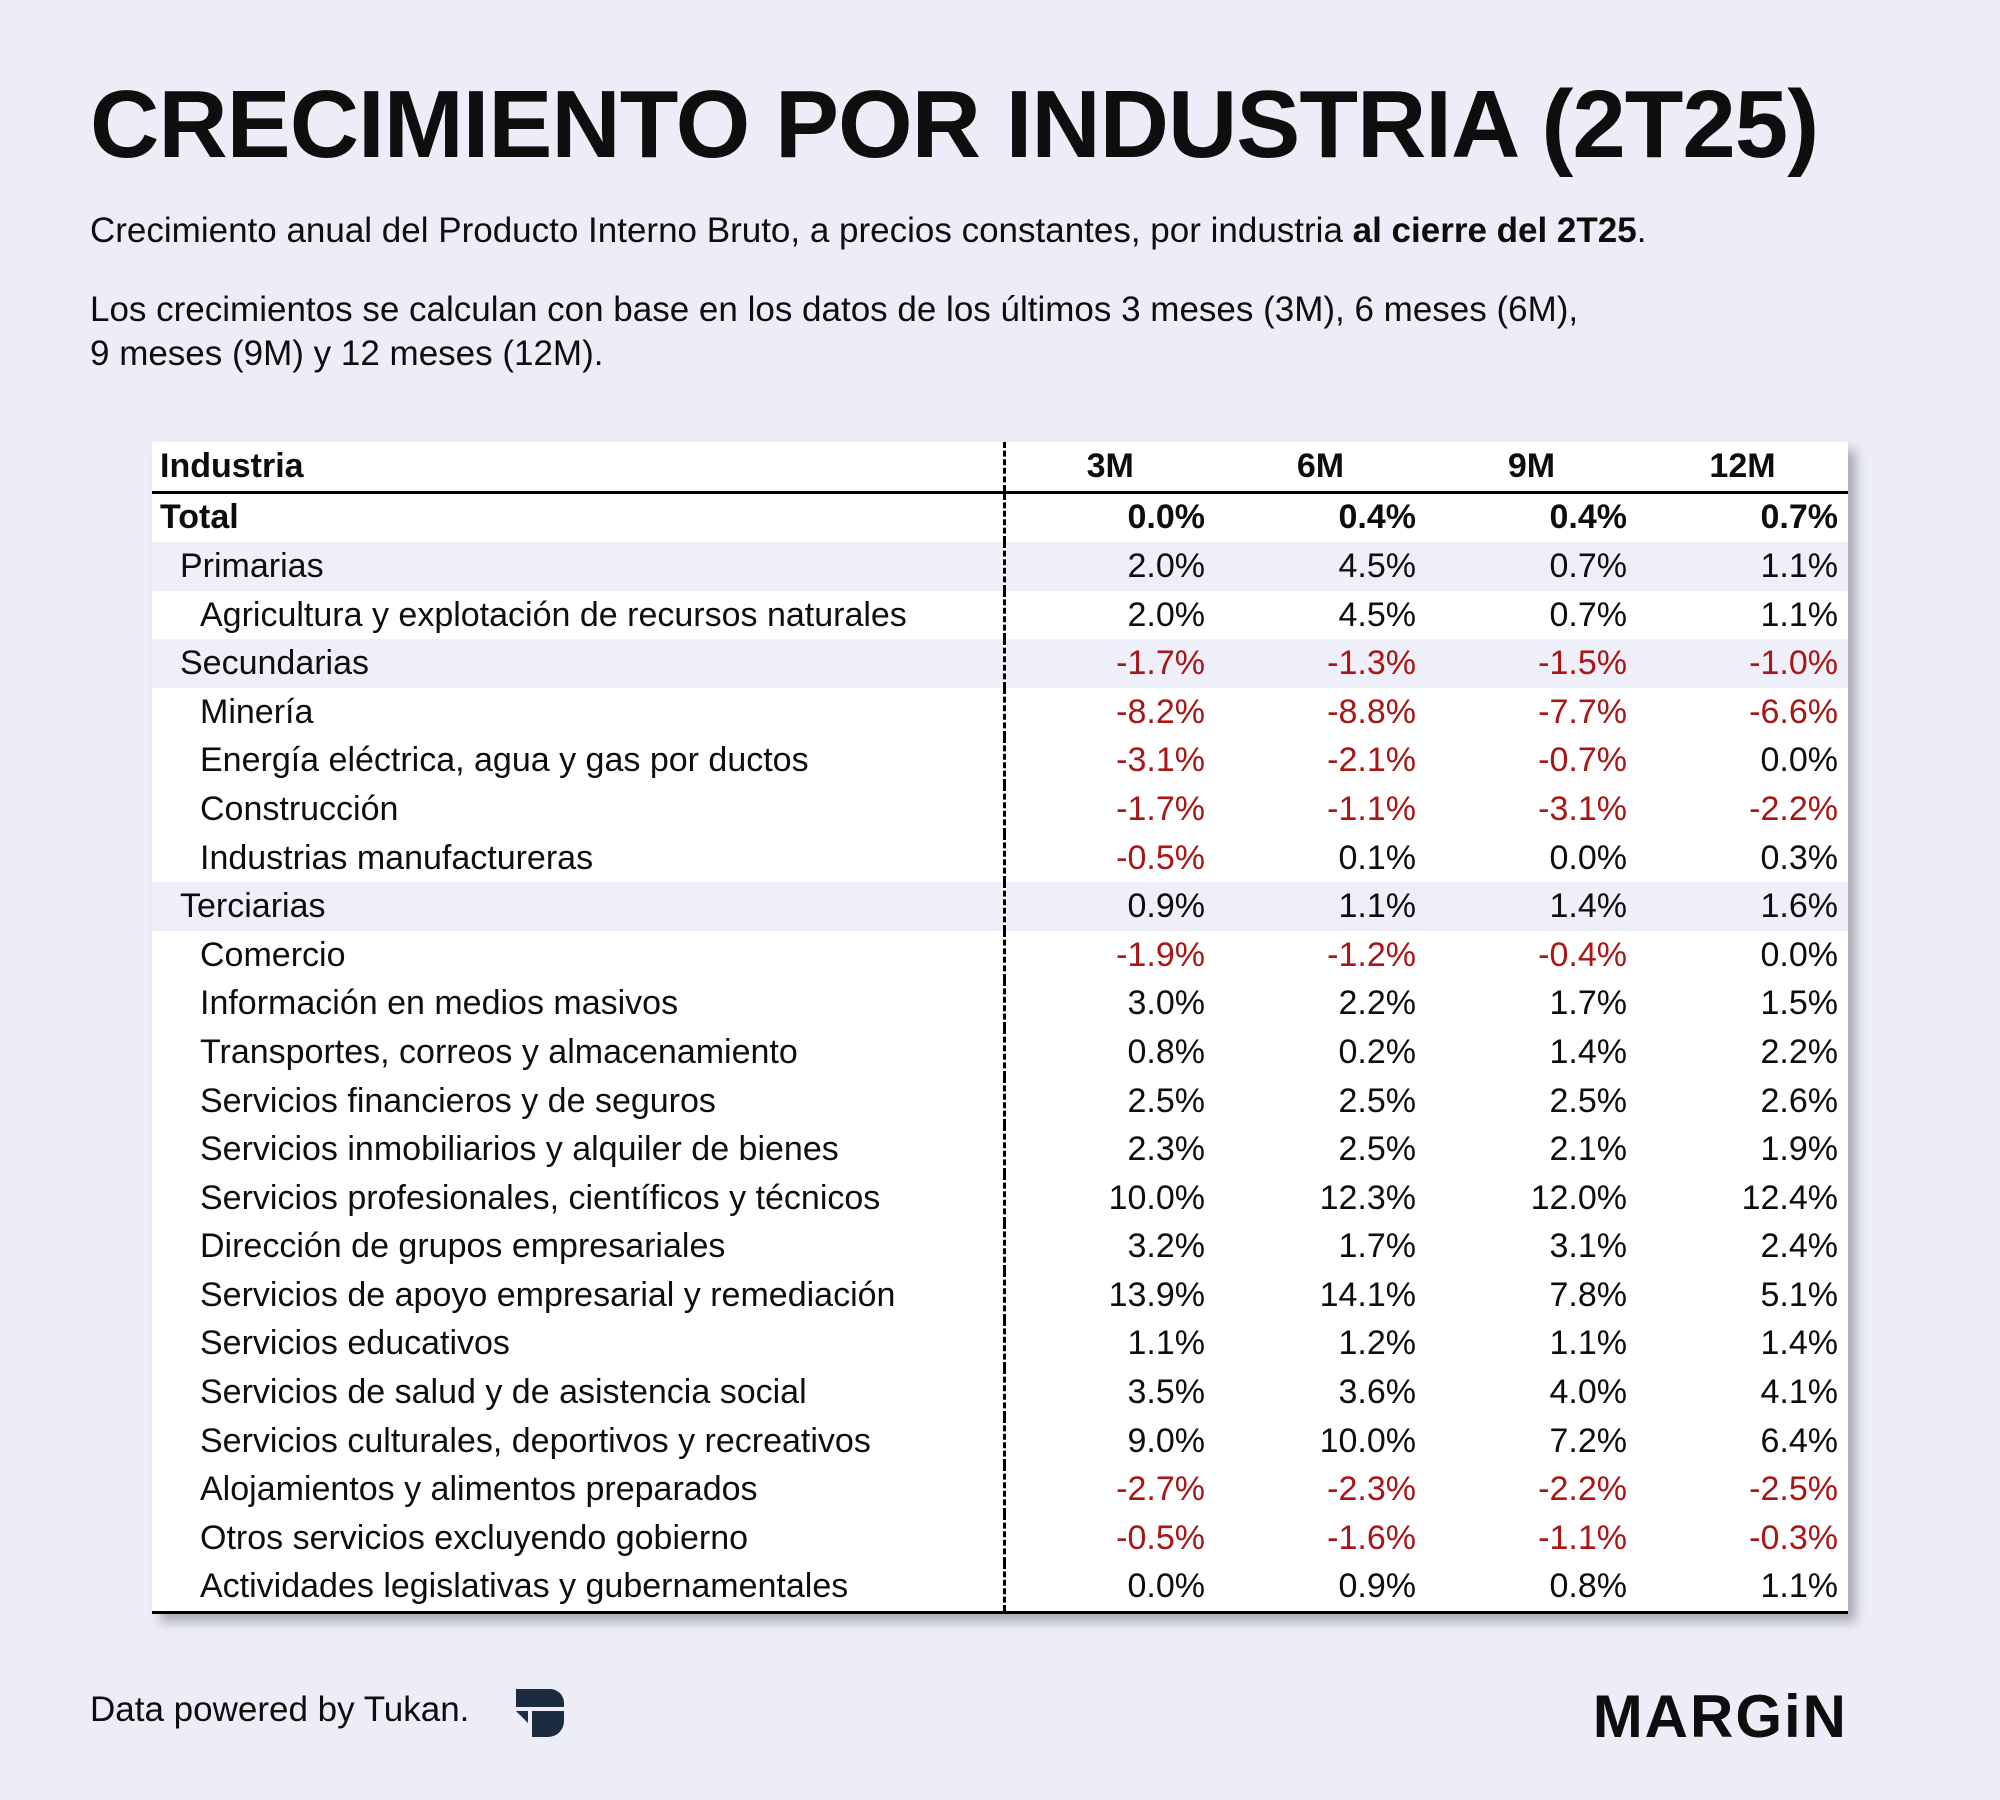 This screenshot has height=1800, width=2000. I want to click on growth-6m-cell: 2.2%, so click(1377, 1003).